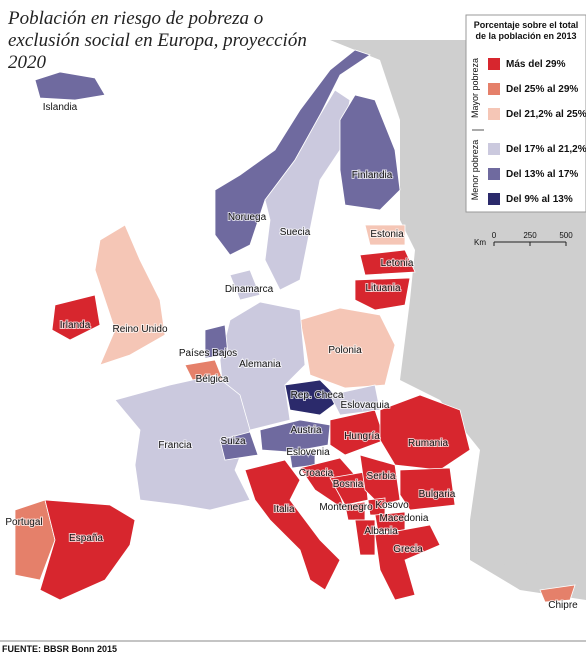 The image size is (586, 658). Describe the element at coordinates (428, 443) in the screenshot. I see `country-label: Rumania` at that location.